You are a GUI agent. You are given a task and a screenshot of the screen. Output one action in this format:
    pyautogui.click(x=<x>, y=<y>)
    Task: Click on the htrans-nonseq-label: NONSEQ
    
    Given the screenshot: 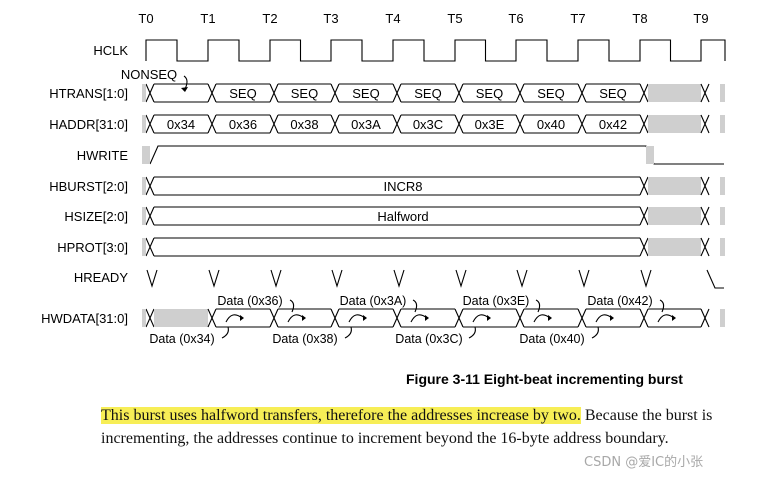 What is the action you would take?
    pyautogui.click(x=149, y=74)
    